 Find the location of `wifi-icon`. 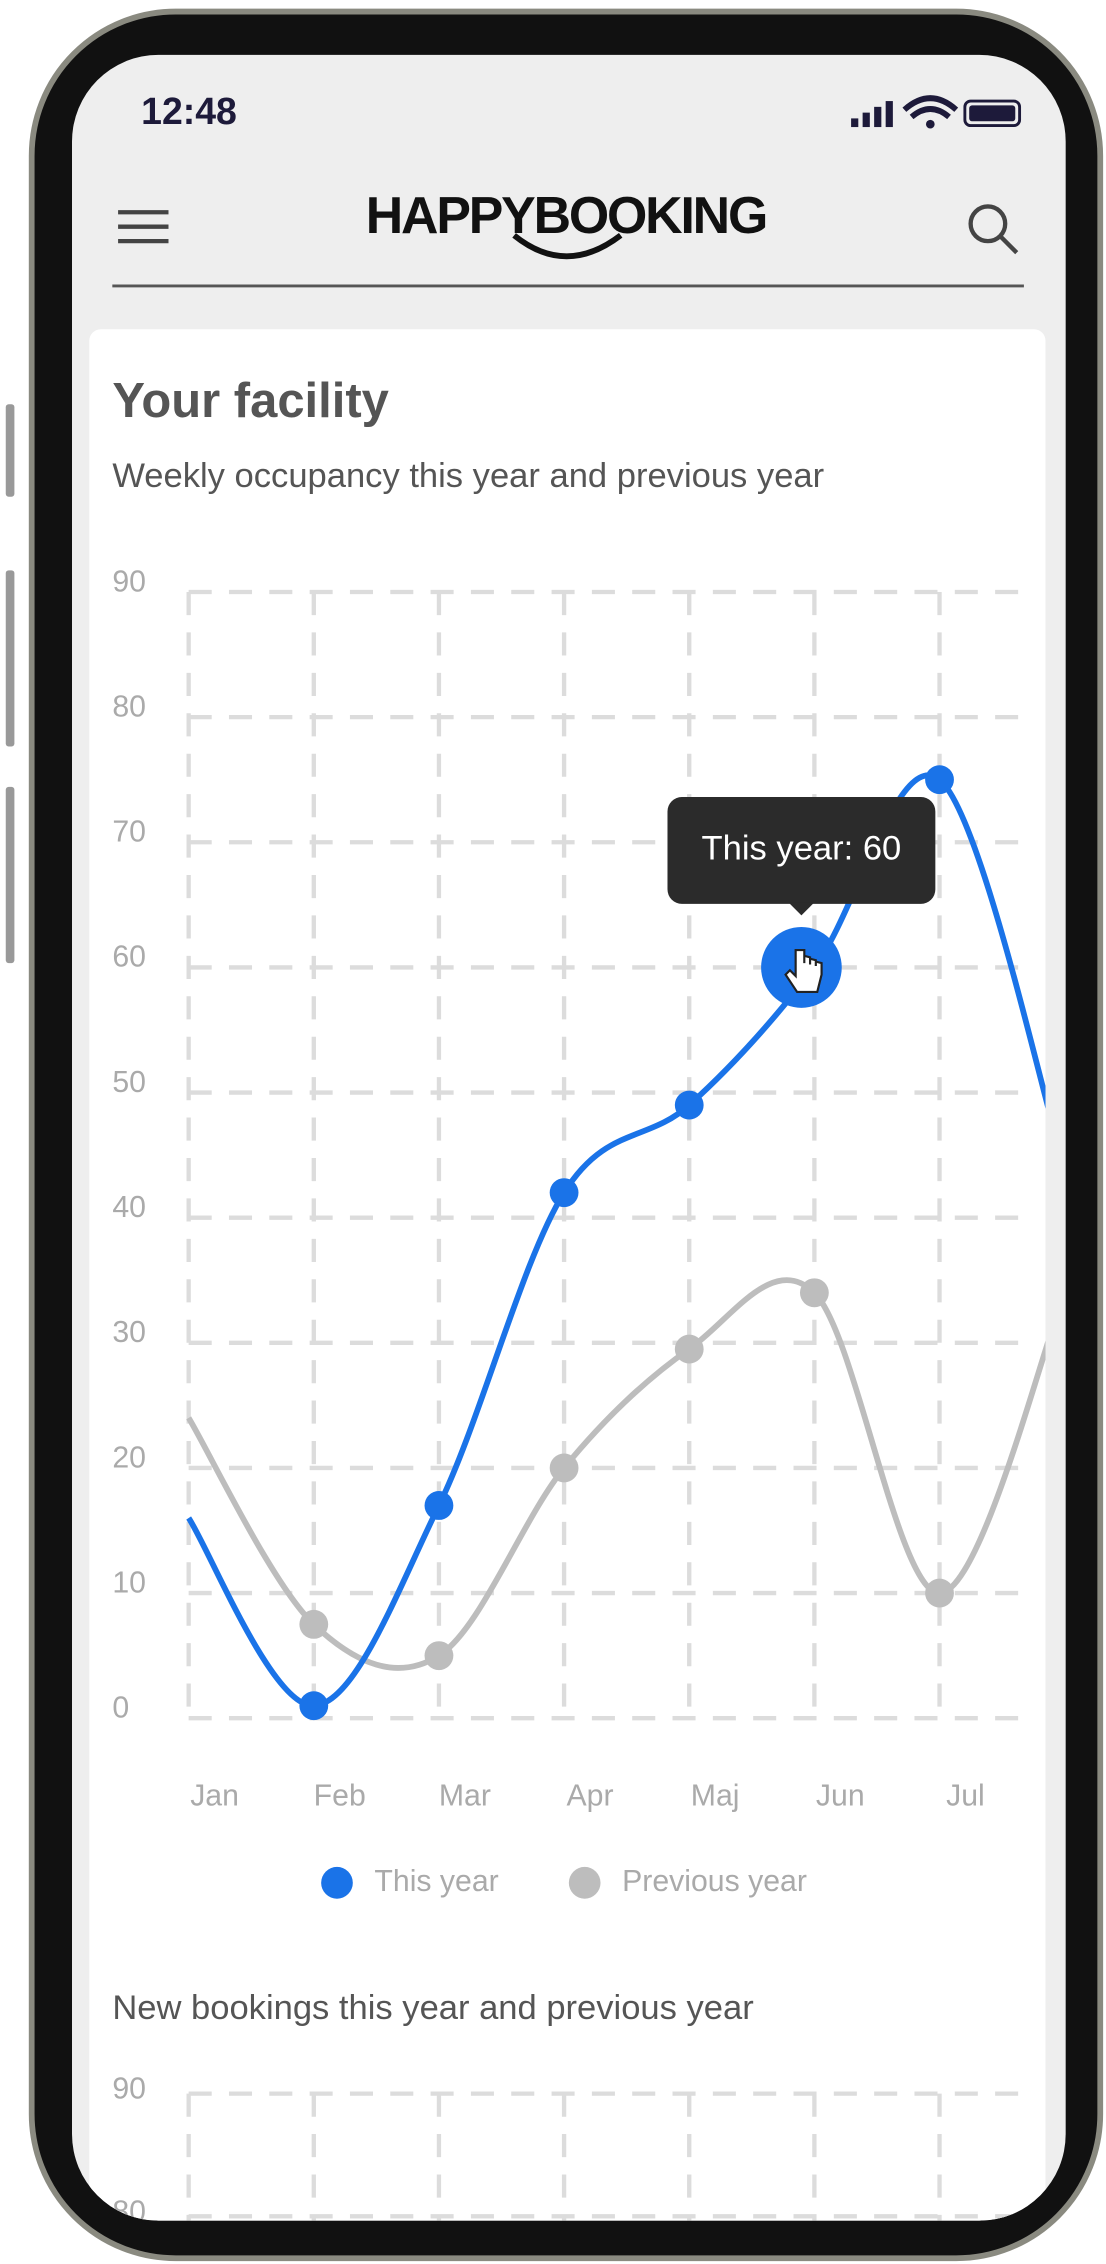

wifi-icon is located at coordinates (930, 107).